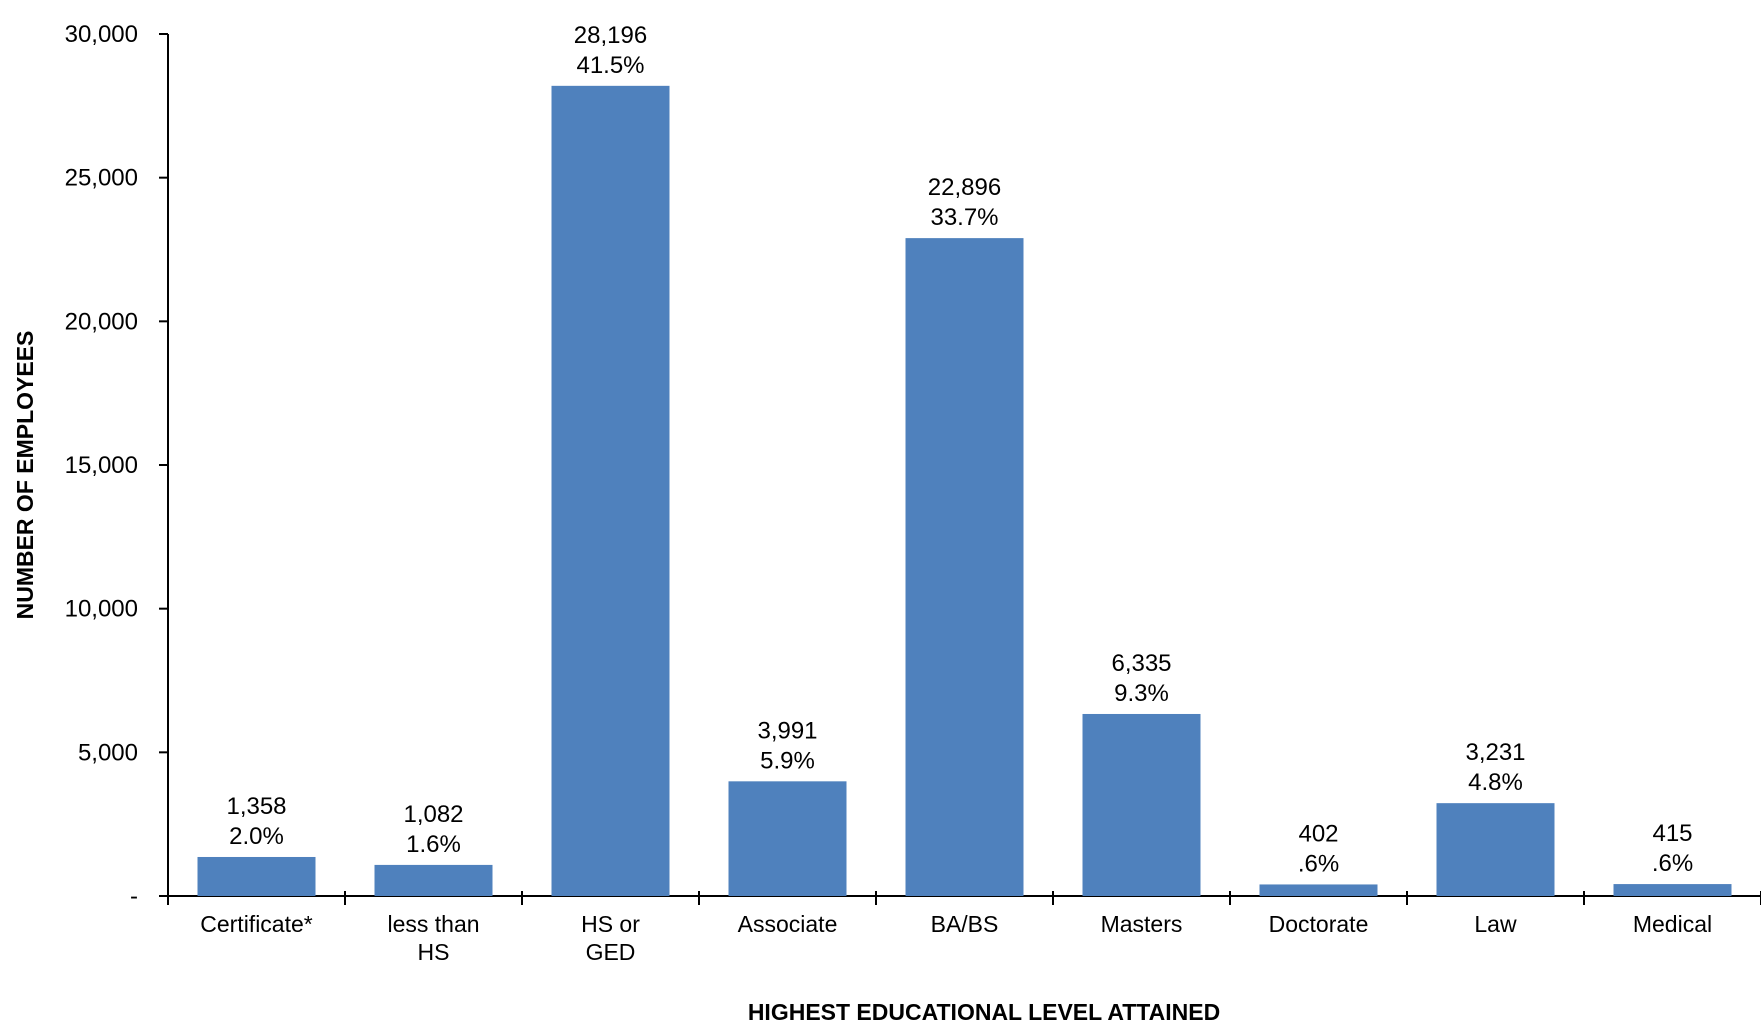  Describe the element at coordinates (610, 35) in the screenshot. I see `bar-value-label: 28,196` at that location.